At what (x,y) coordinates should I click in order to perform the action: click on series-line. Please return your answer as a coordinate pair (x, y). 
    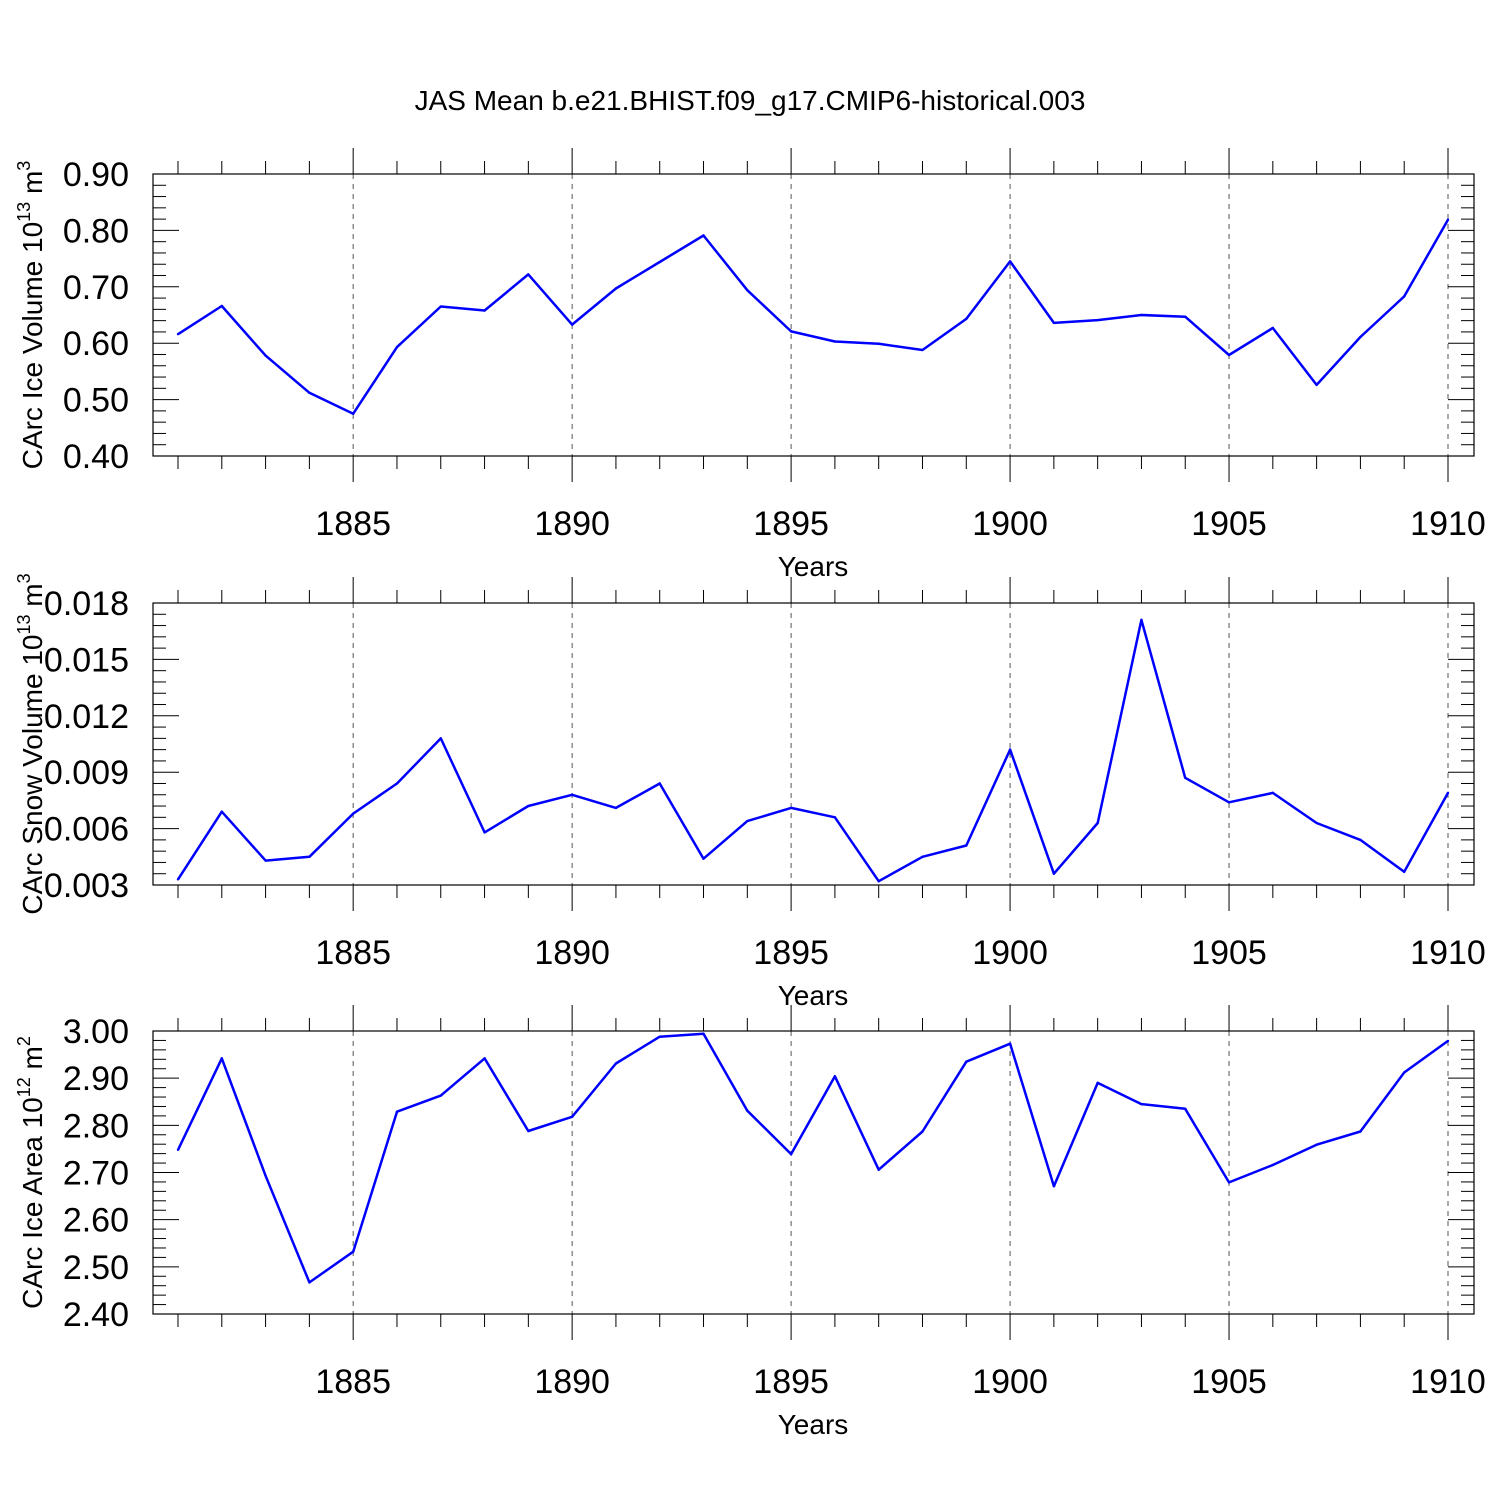
    Looking at the image, I should click on (812, 1158).